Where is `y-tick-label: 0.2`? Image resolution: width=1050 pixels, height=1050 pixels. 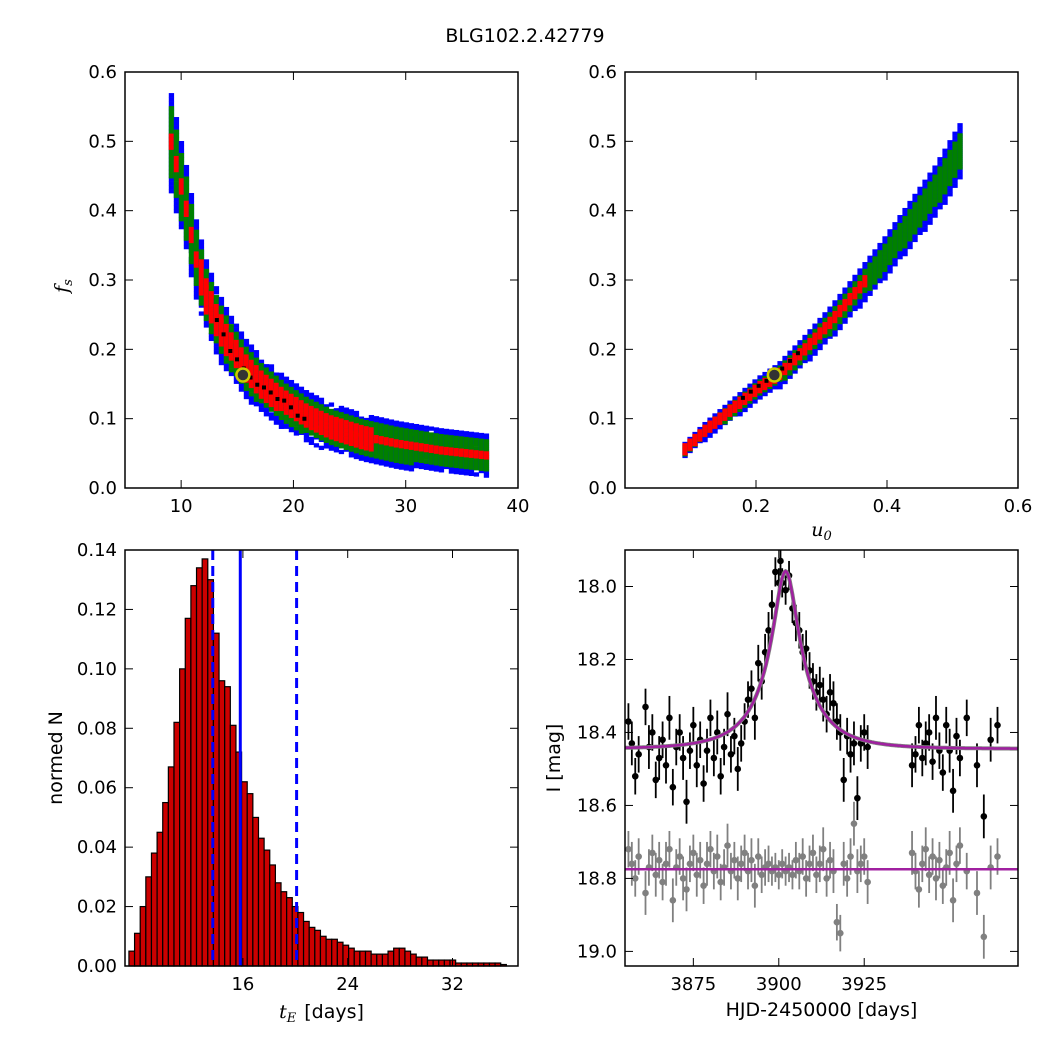
y-tick-label: 0.2 is located at coordinates (602, 349).